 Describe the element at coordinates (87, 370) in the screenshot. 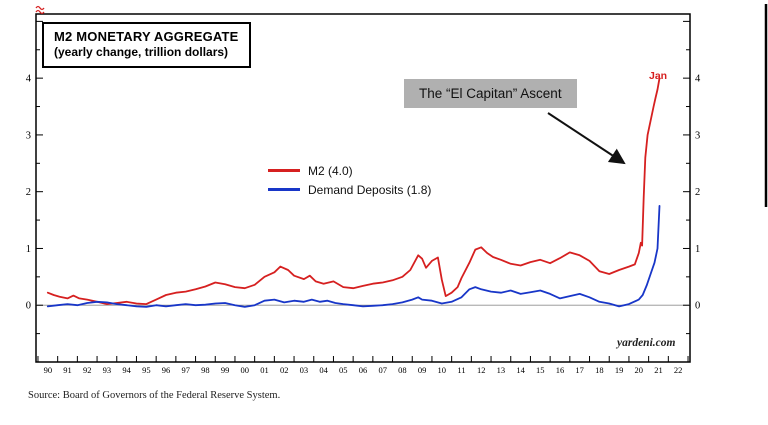

I see `x-axis-label: 92` at that location.